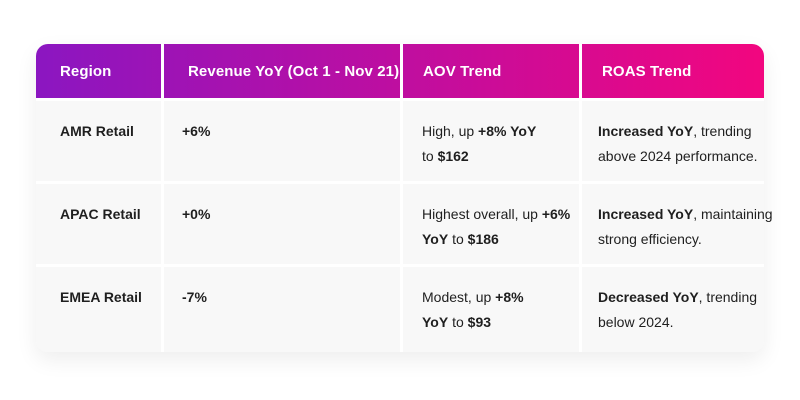 The image size is (800, 400). What do you see at coordinates (491, 309) in the screenshot?
I see `cell-aov-trend: Modest, up +8% YoY to $93` at bounding box center [491, 309].